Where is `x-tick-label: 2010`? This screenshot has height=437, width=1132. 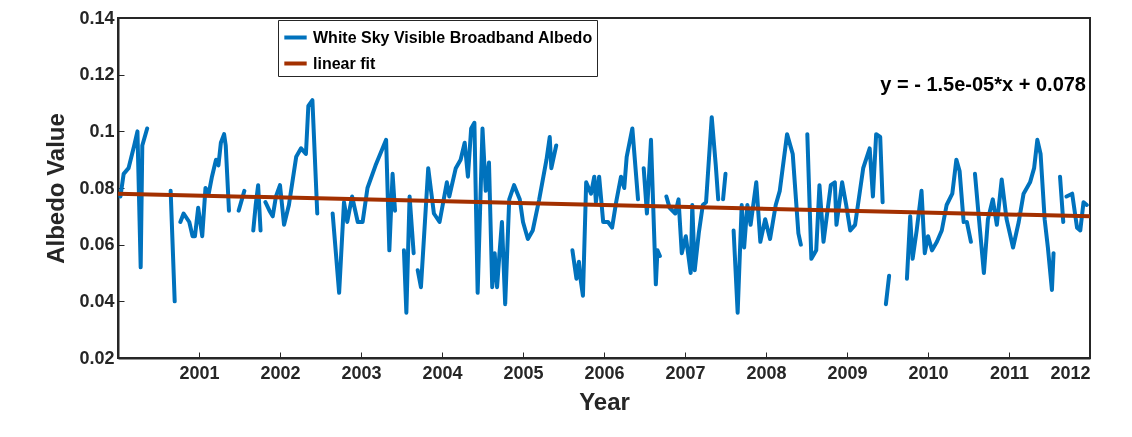 x-tick-label: 2010 is located at coordinates (928, 372).